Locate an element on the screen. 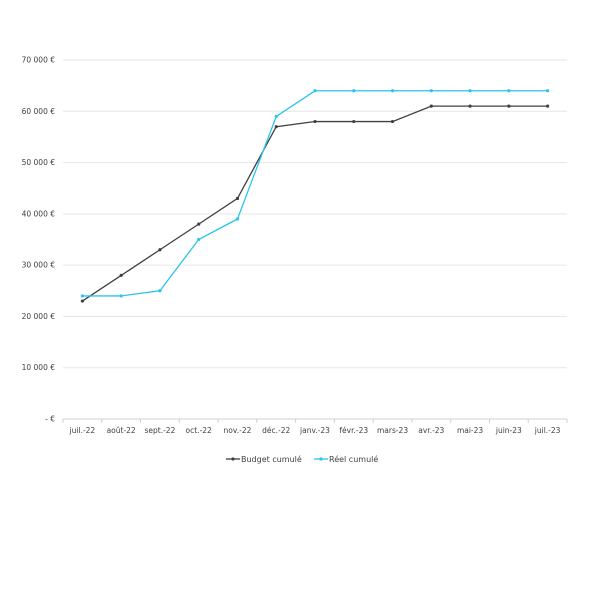  y-tick-label: 20 000 € is located at coordinates (39, 316).